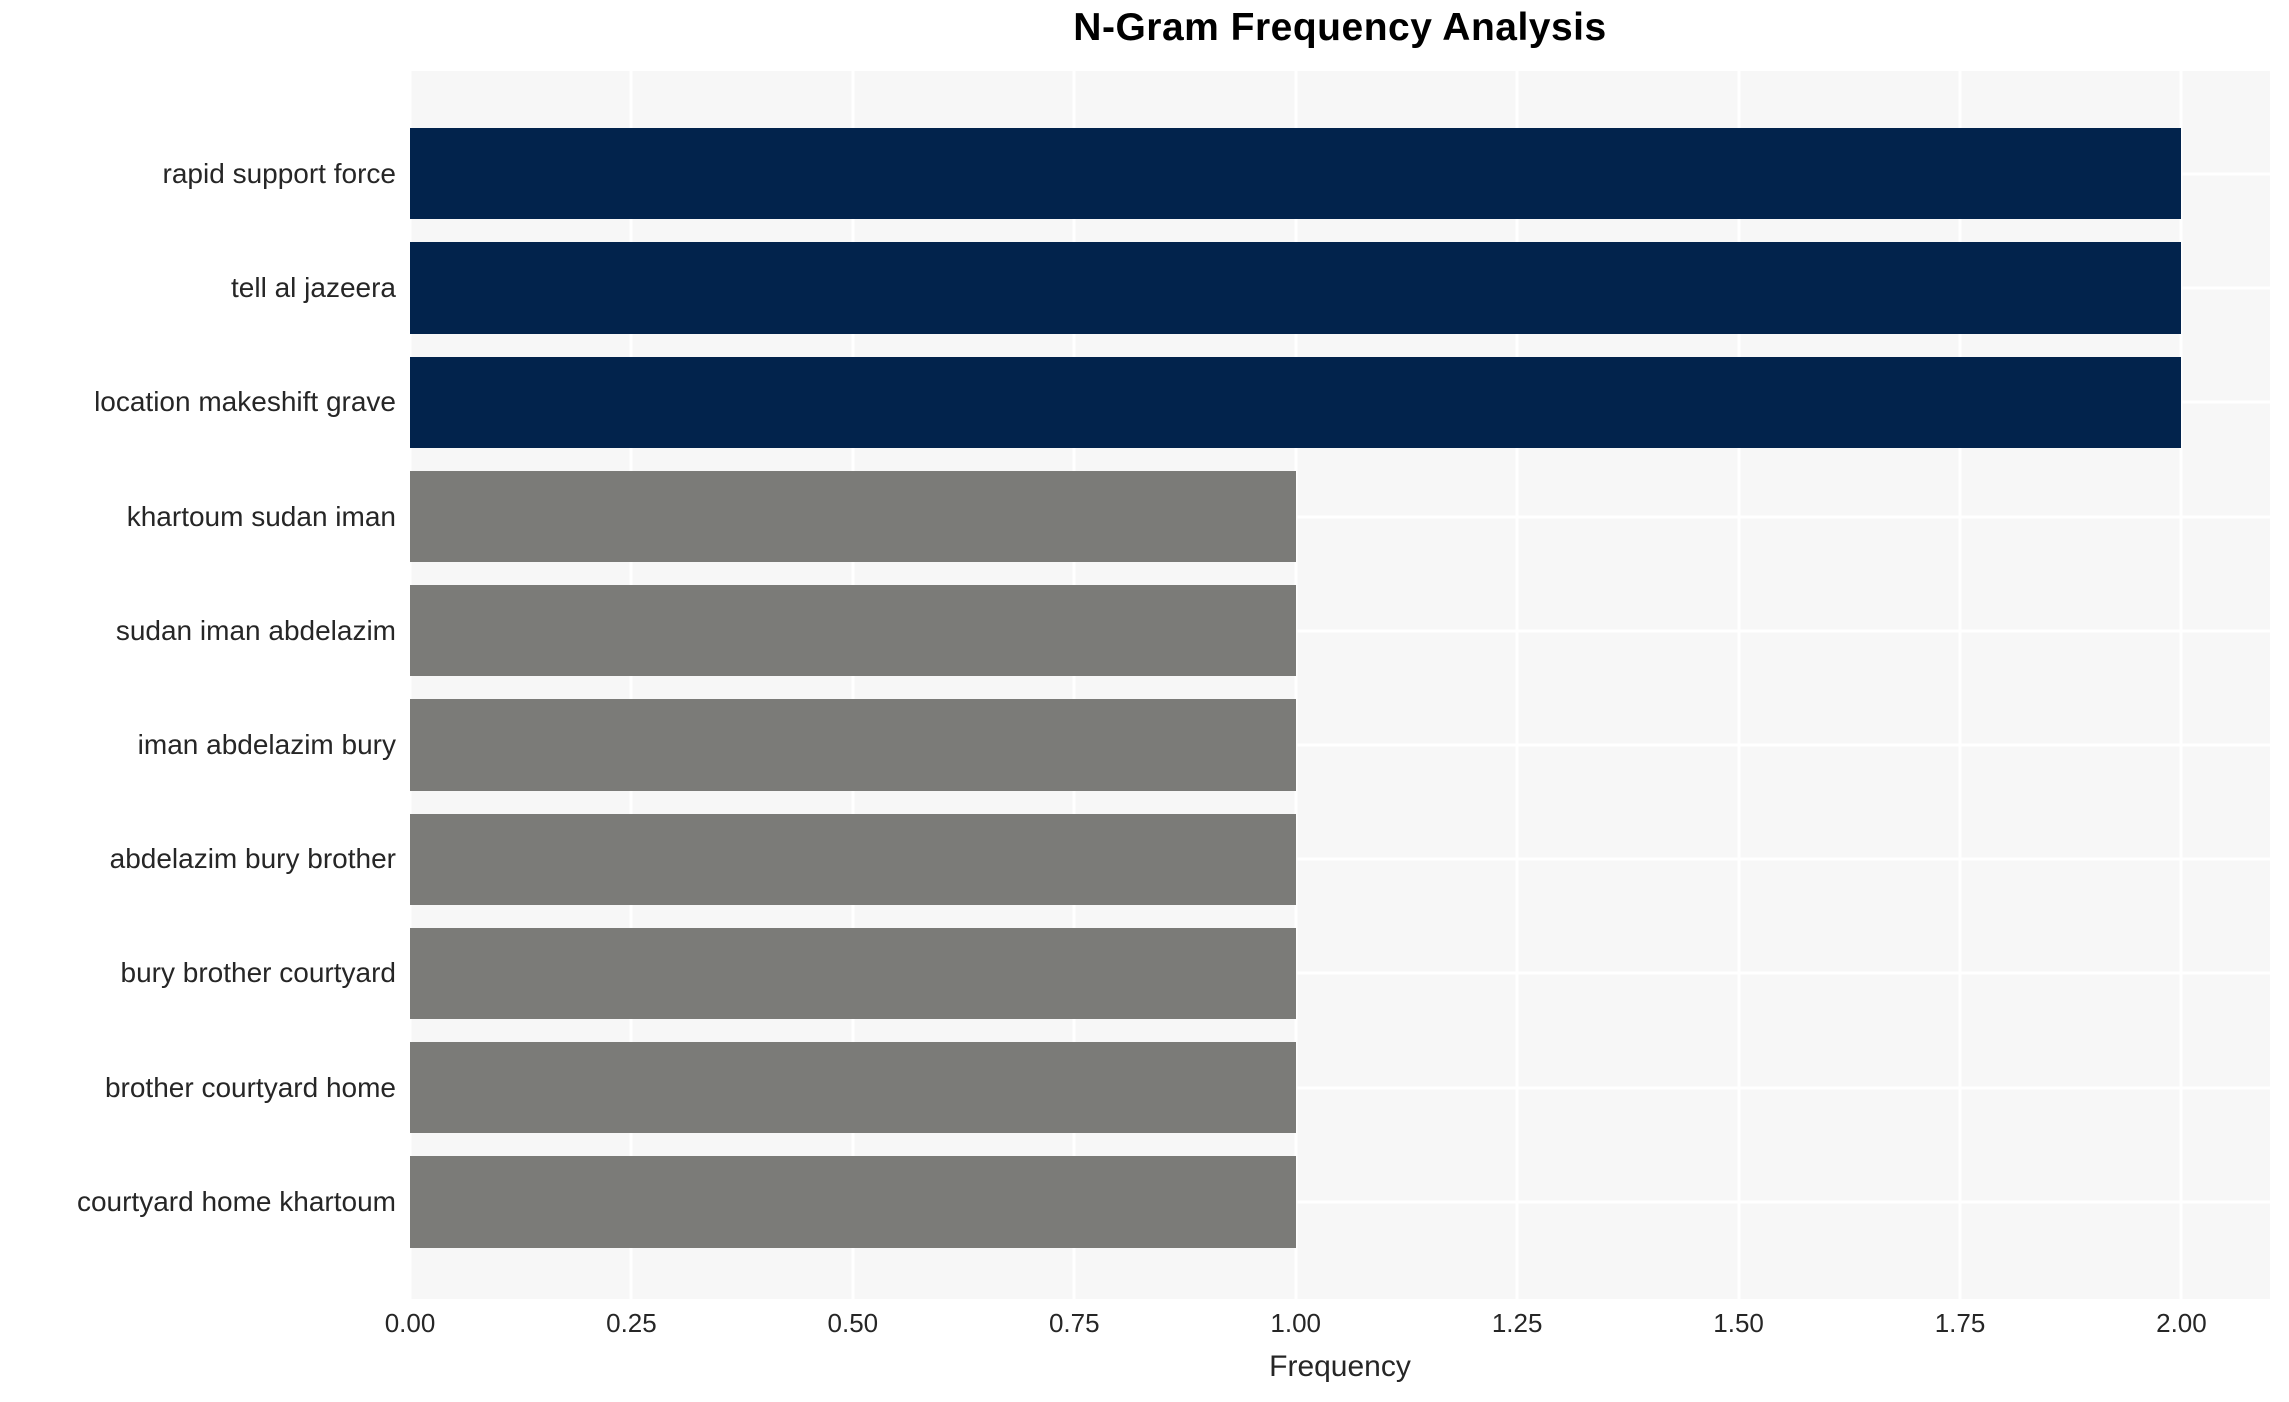 This screenshot has height=1402, width=2289. What do you see at coordinates (1296, 1323) in the screenshot?
I see `x-tick-label: 1.00` at bounding box center [1296, 1323].